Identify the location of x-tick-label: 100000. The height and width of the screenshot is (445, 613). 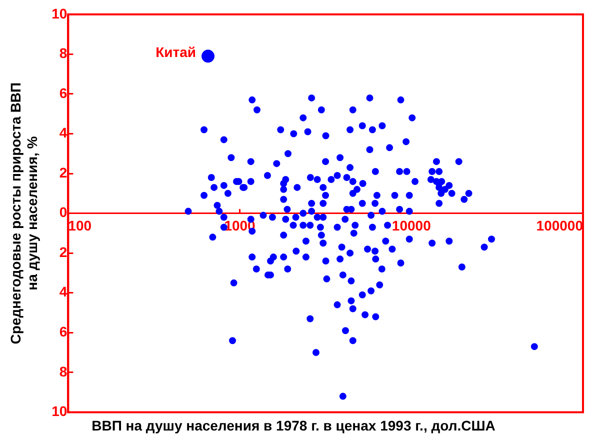
(560, 226).